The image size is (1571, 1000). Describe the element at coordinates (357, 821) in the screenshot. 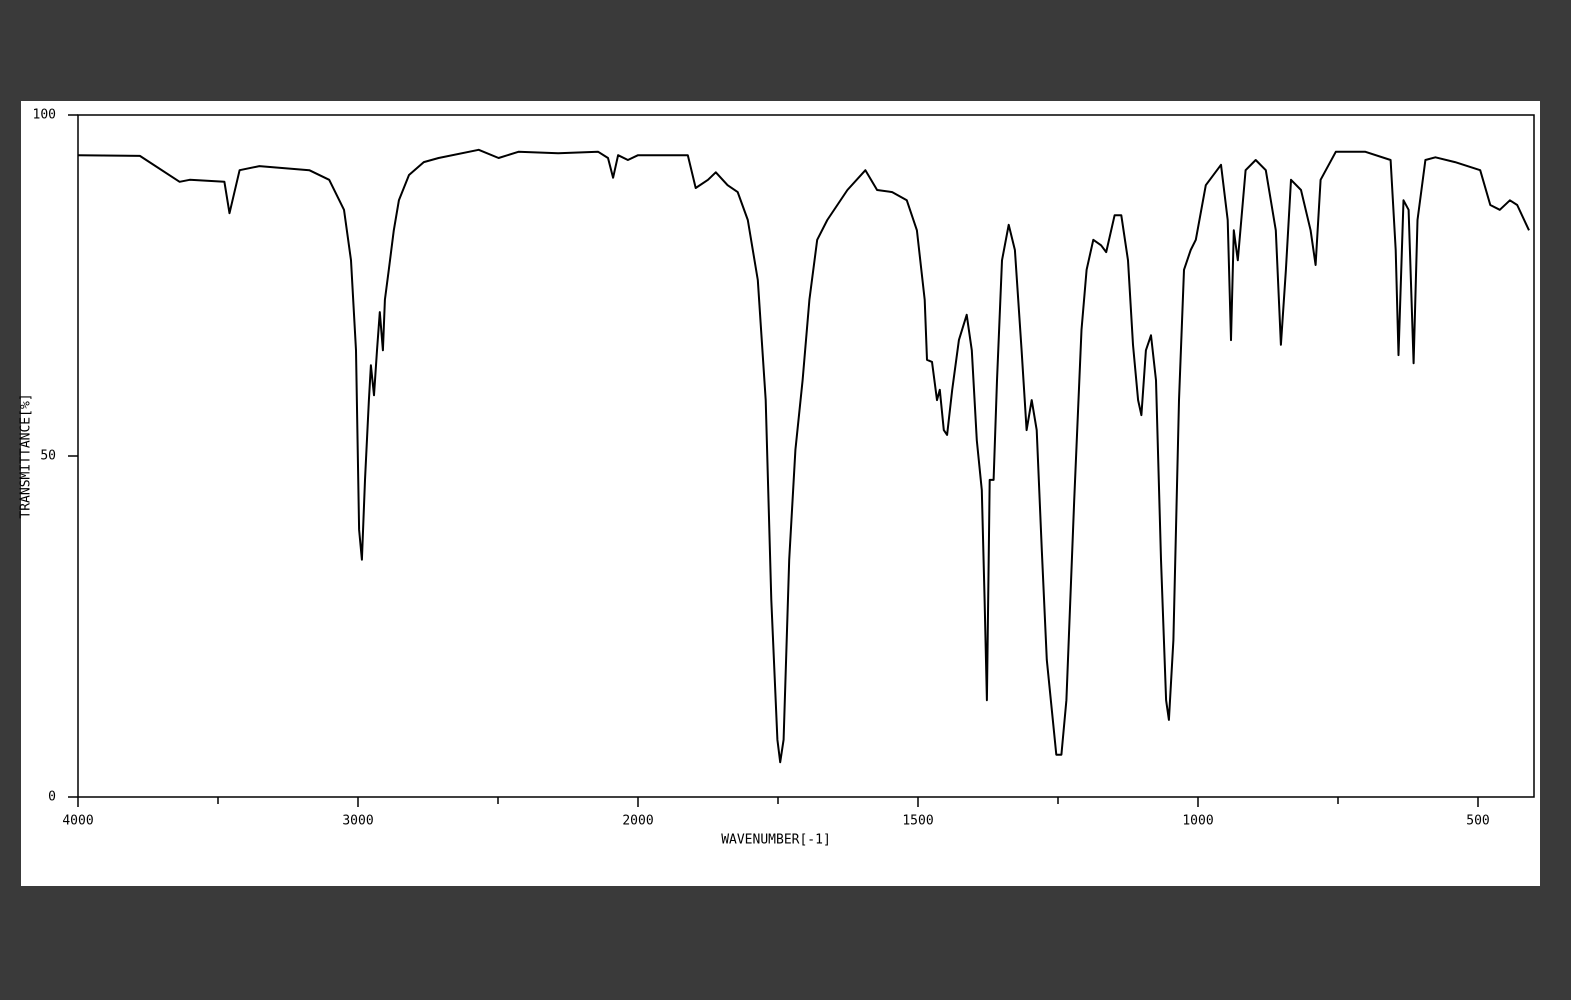

I see `x-tick-label: 3000` at that location.